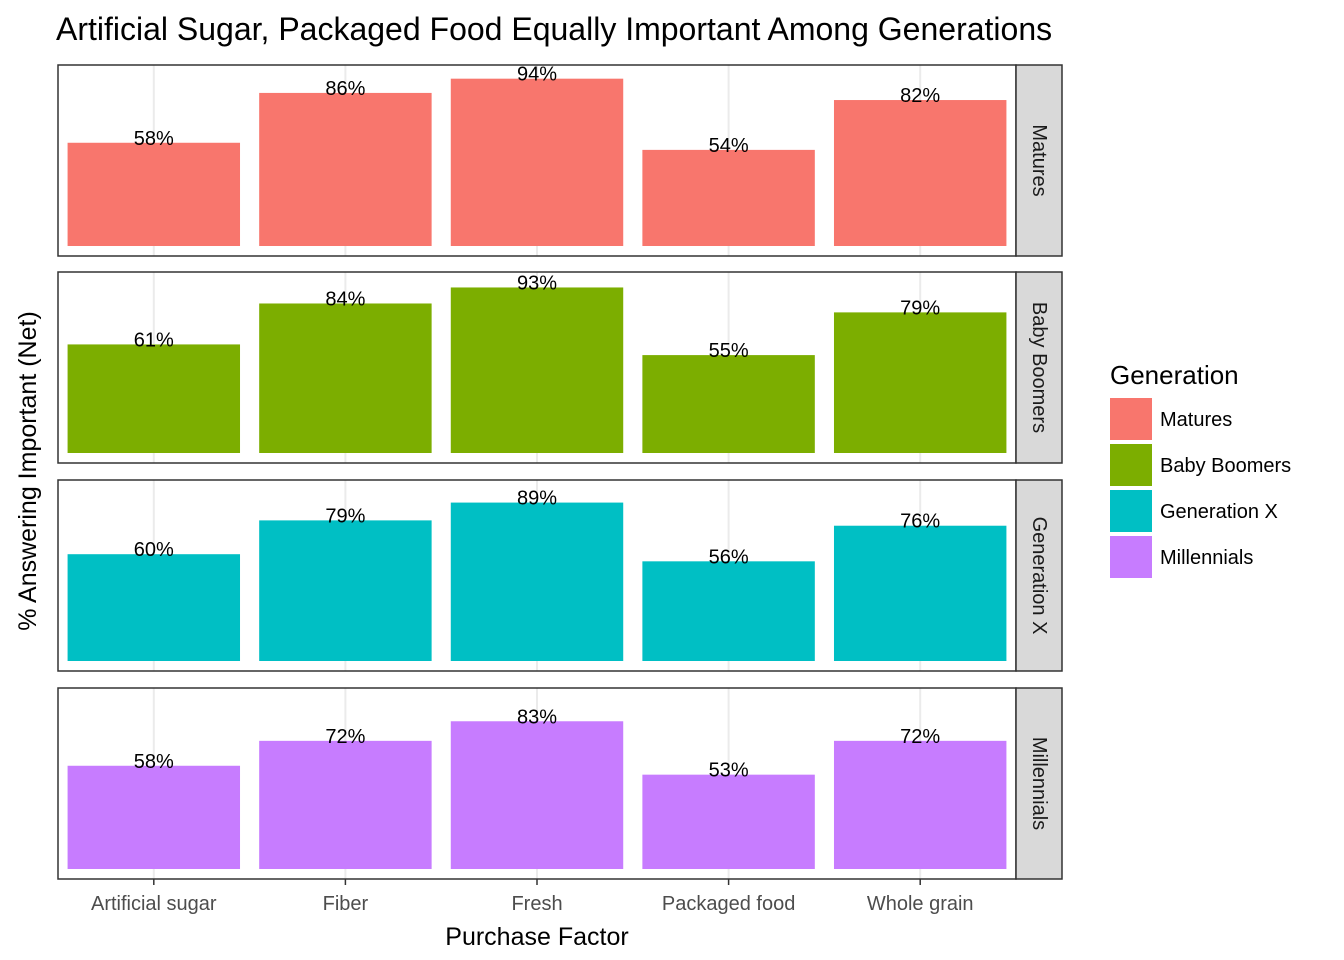 The width and height of the screenshot is (1344, 960). What do you see at coordinates (1196, 420) in the screenshot?
I see `legend-label-matures: Matures` at bounding box center [1196, 420].